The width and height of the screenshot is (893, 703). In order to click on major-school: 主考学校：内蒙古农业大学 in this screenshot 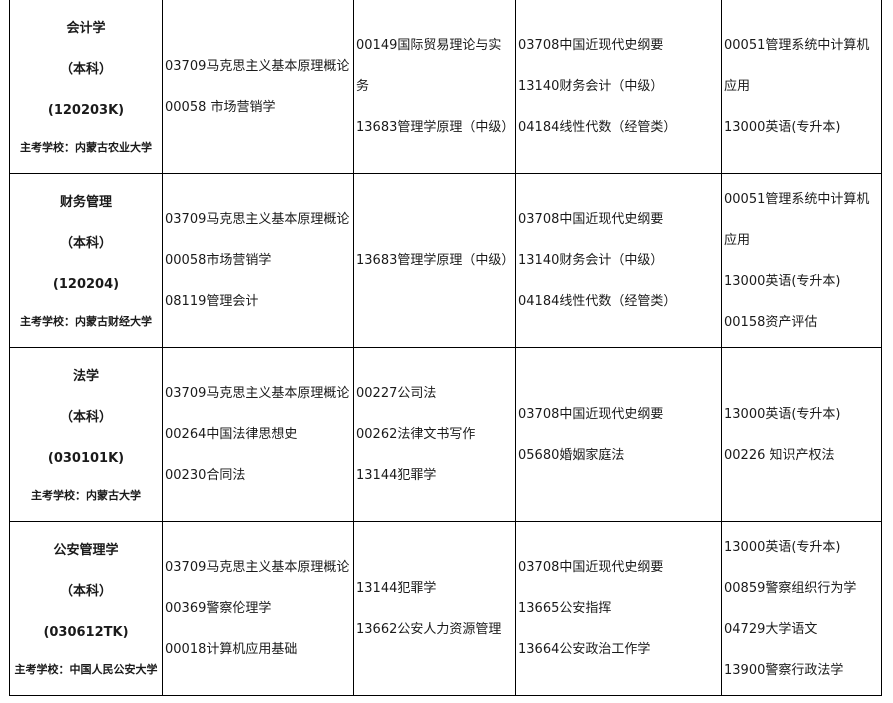, I will do `click(86, 147)`.